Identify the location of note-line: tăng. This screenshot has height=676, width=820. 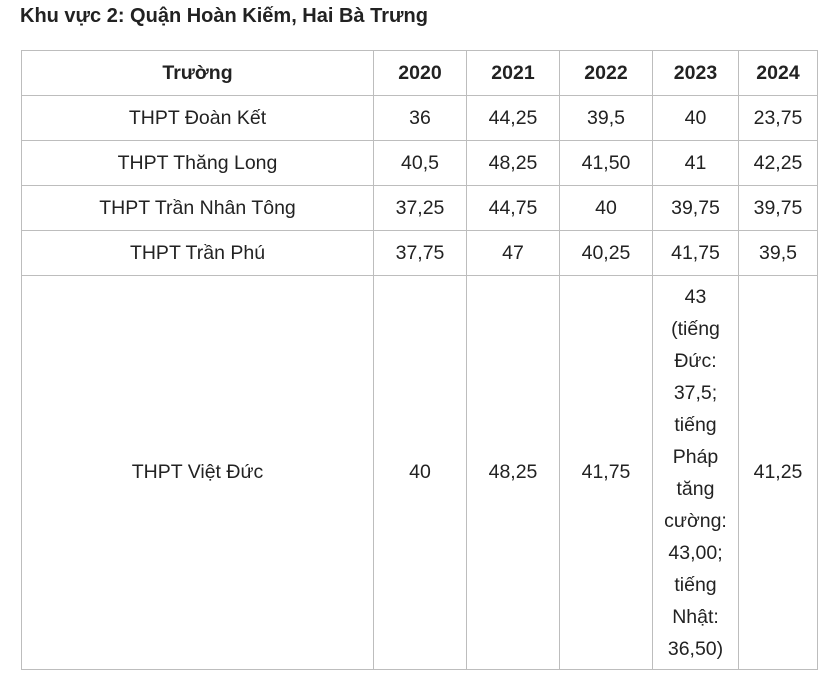
(695, 488).